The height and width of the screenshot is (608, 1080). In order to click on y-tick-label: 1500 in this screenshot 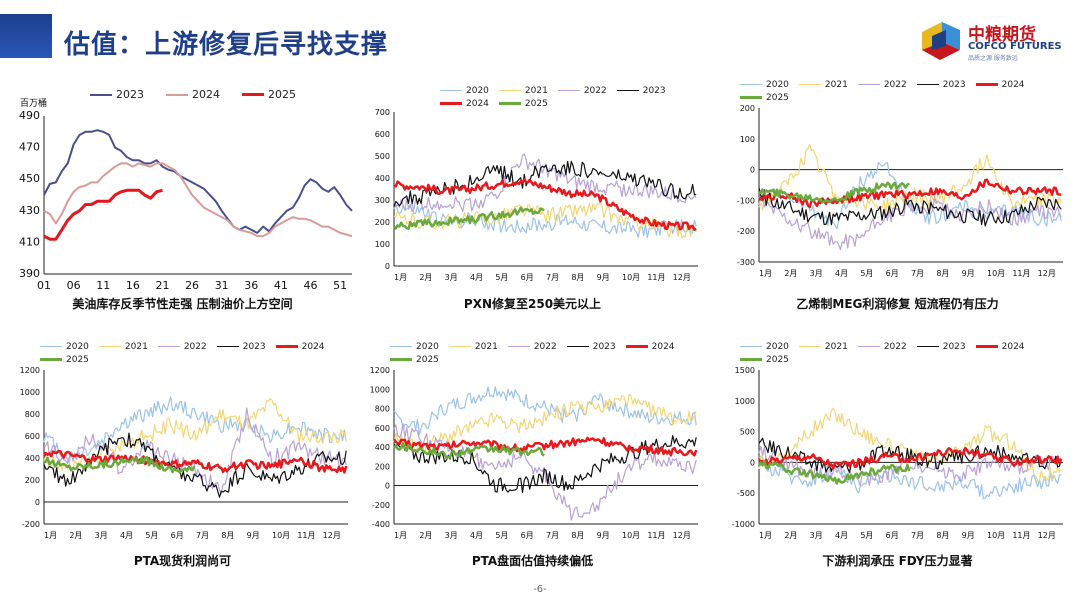, I will do `click(745, 370)`.